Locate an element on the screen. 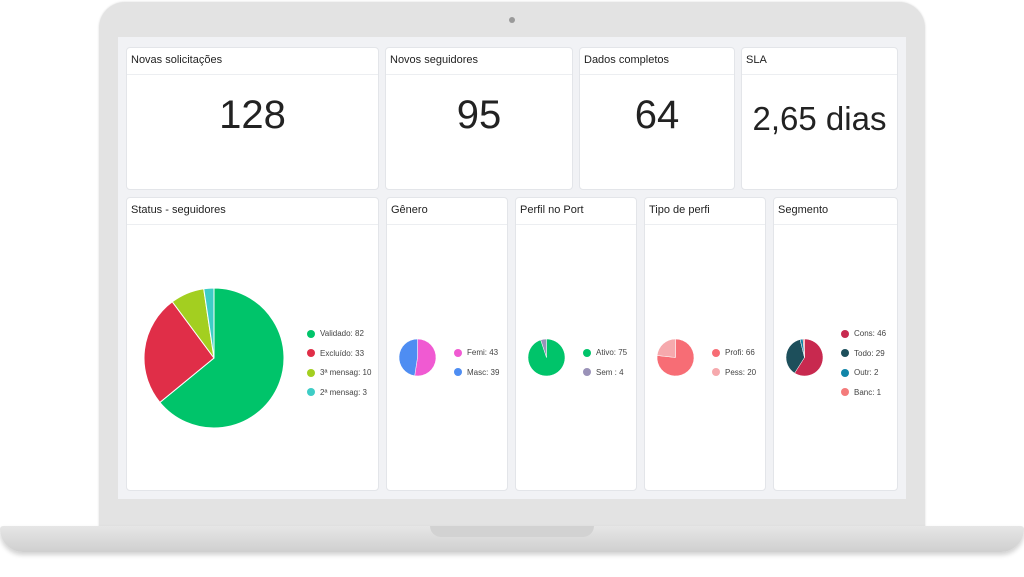 The width and height of the screenshot is (1024, 577). perfil-legend: Ativo: 75 Sem : 4 is located at coordinates (605, 362).